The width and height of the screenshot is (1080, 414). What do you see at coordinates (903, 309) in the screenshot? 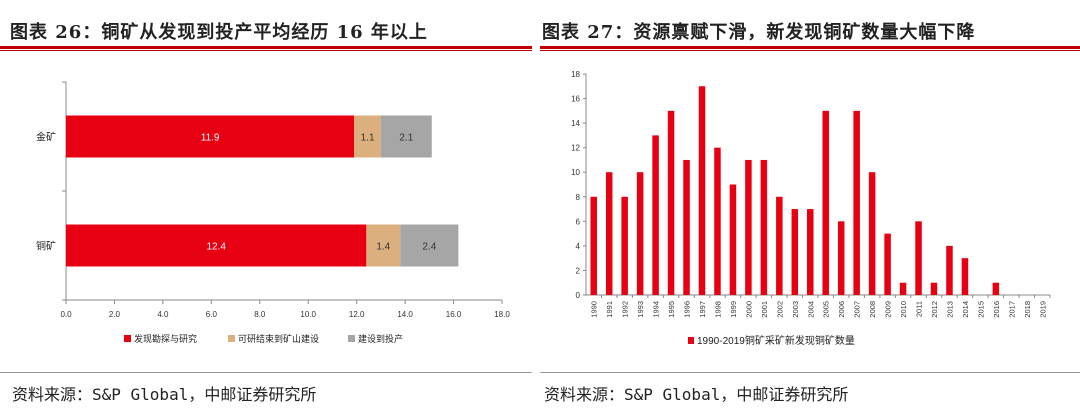
I see `x-tick-label: 2010` at bounding box center [903, 309].